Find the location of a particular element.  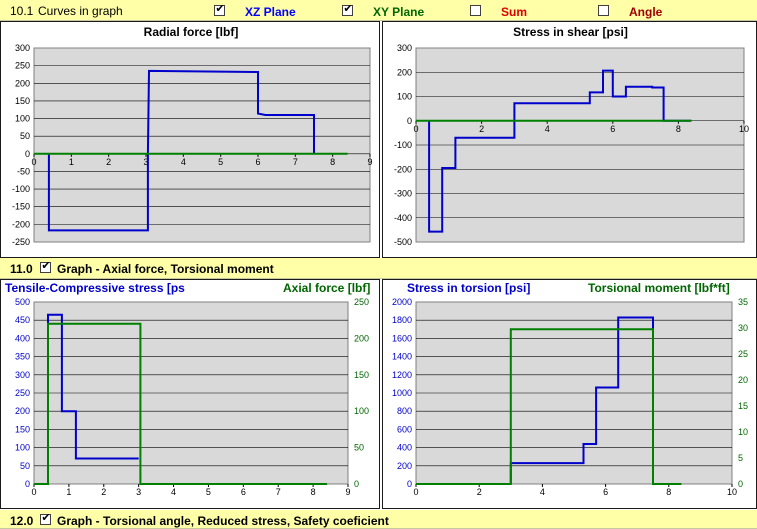

section-label: Graph - Axial force, Torsional moment is located at coordinates (165, 269).